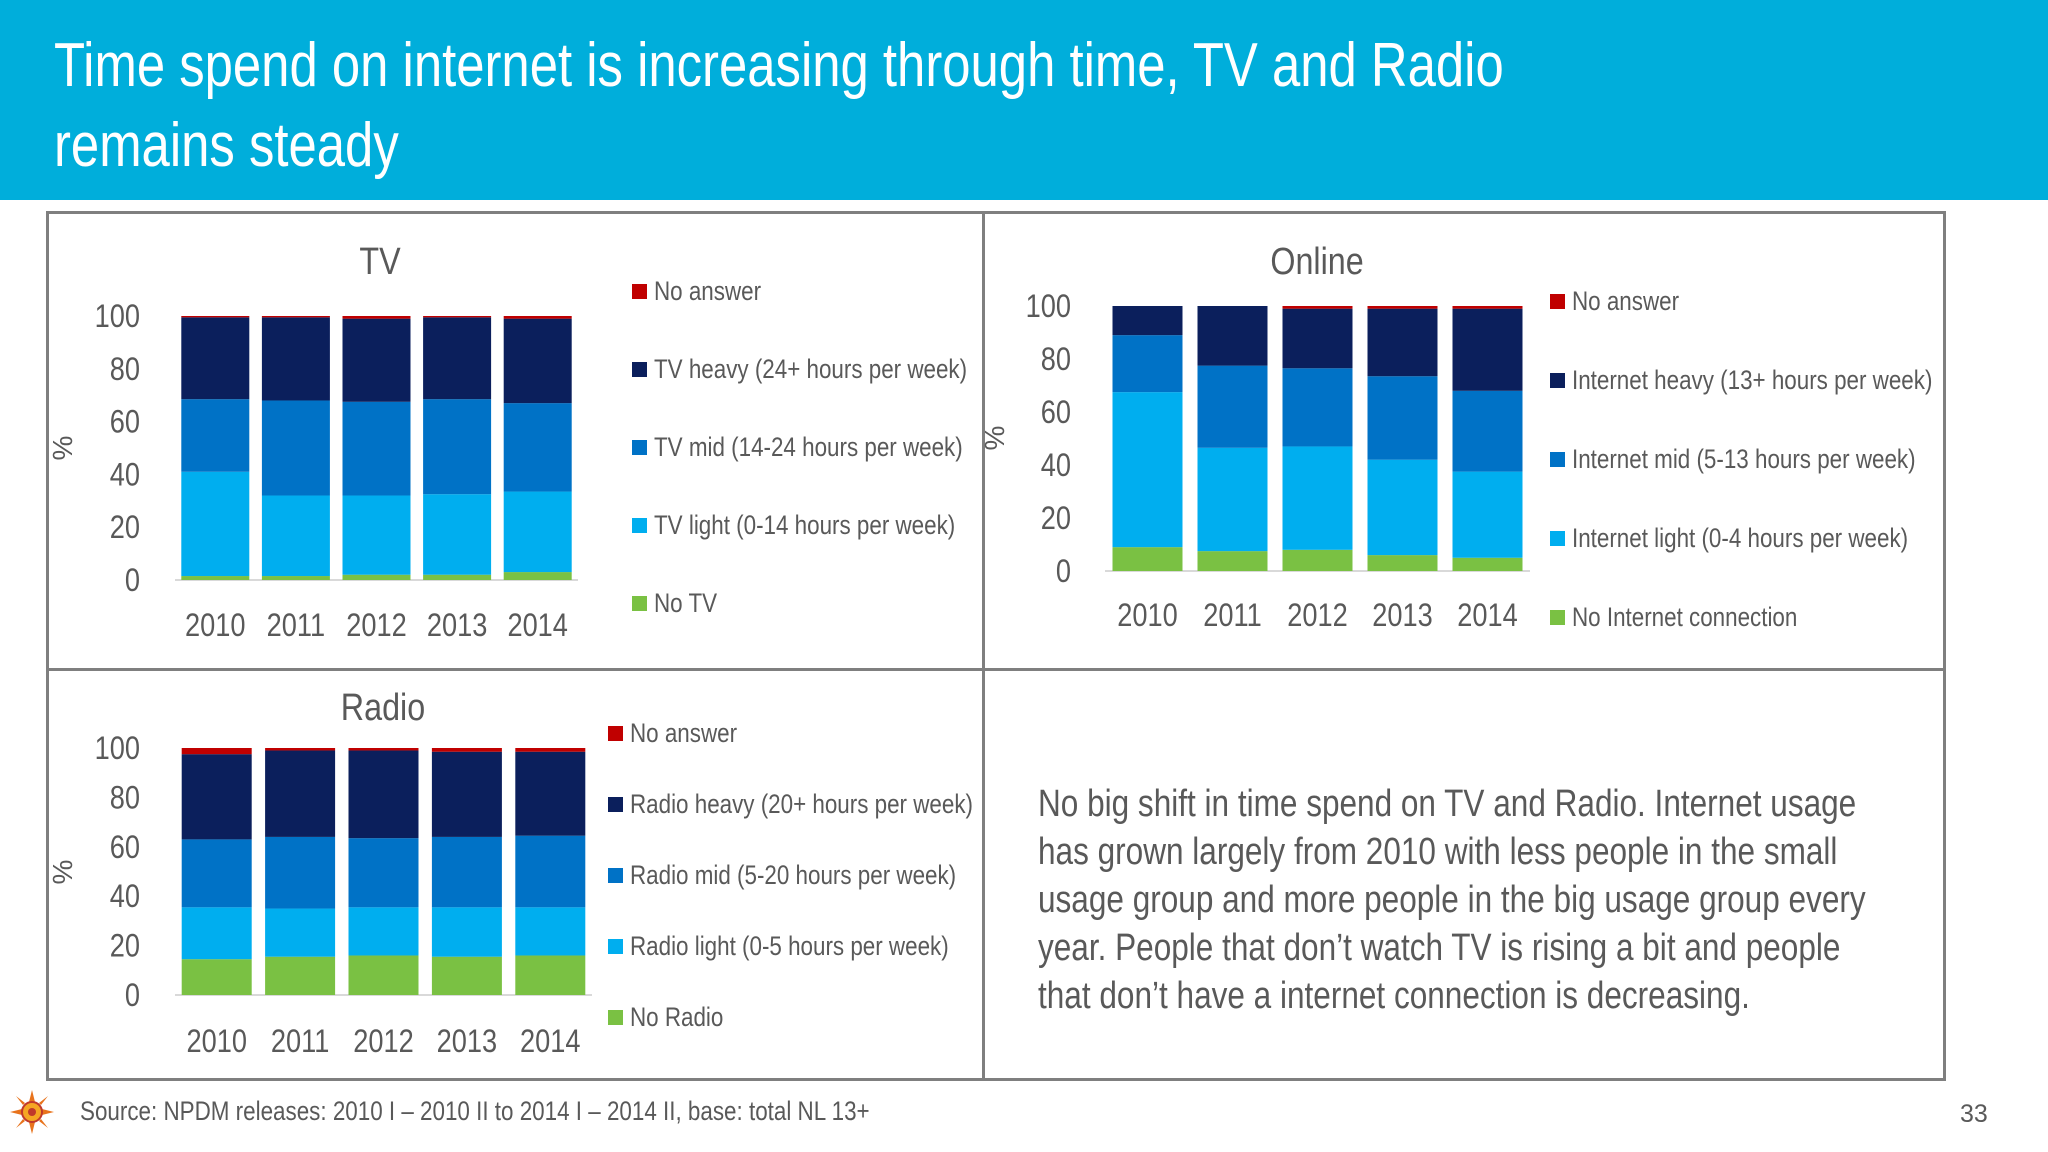  What do you see at coordinates (810, 369) in the screenshot?
I see `legend-label: TV heavy (24+ hours per week)` at bounding box center [810, 369].